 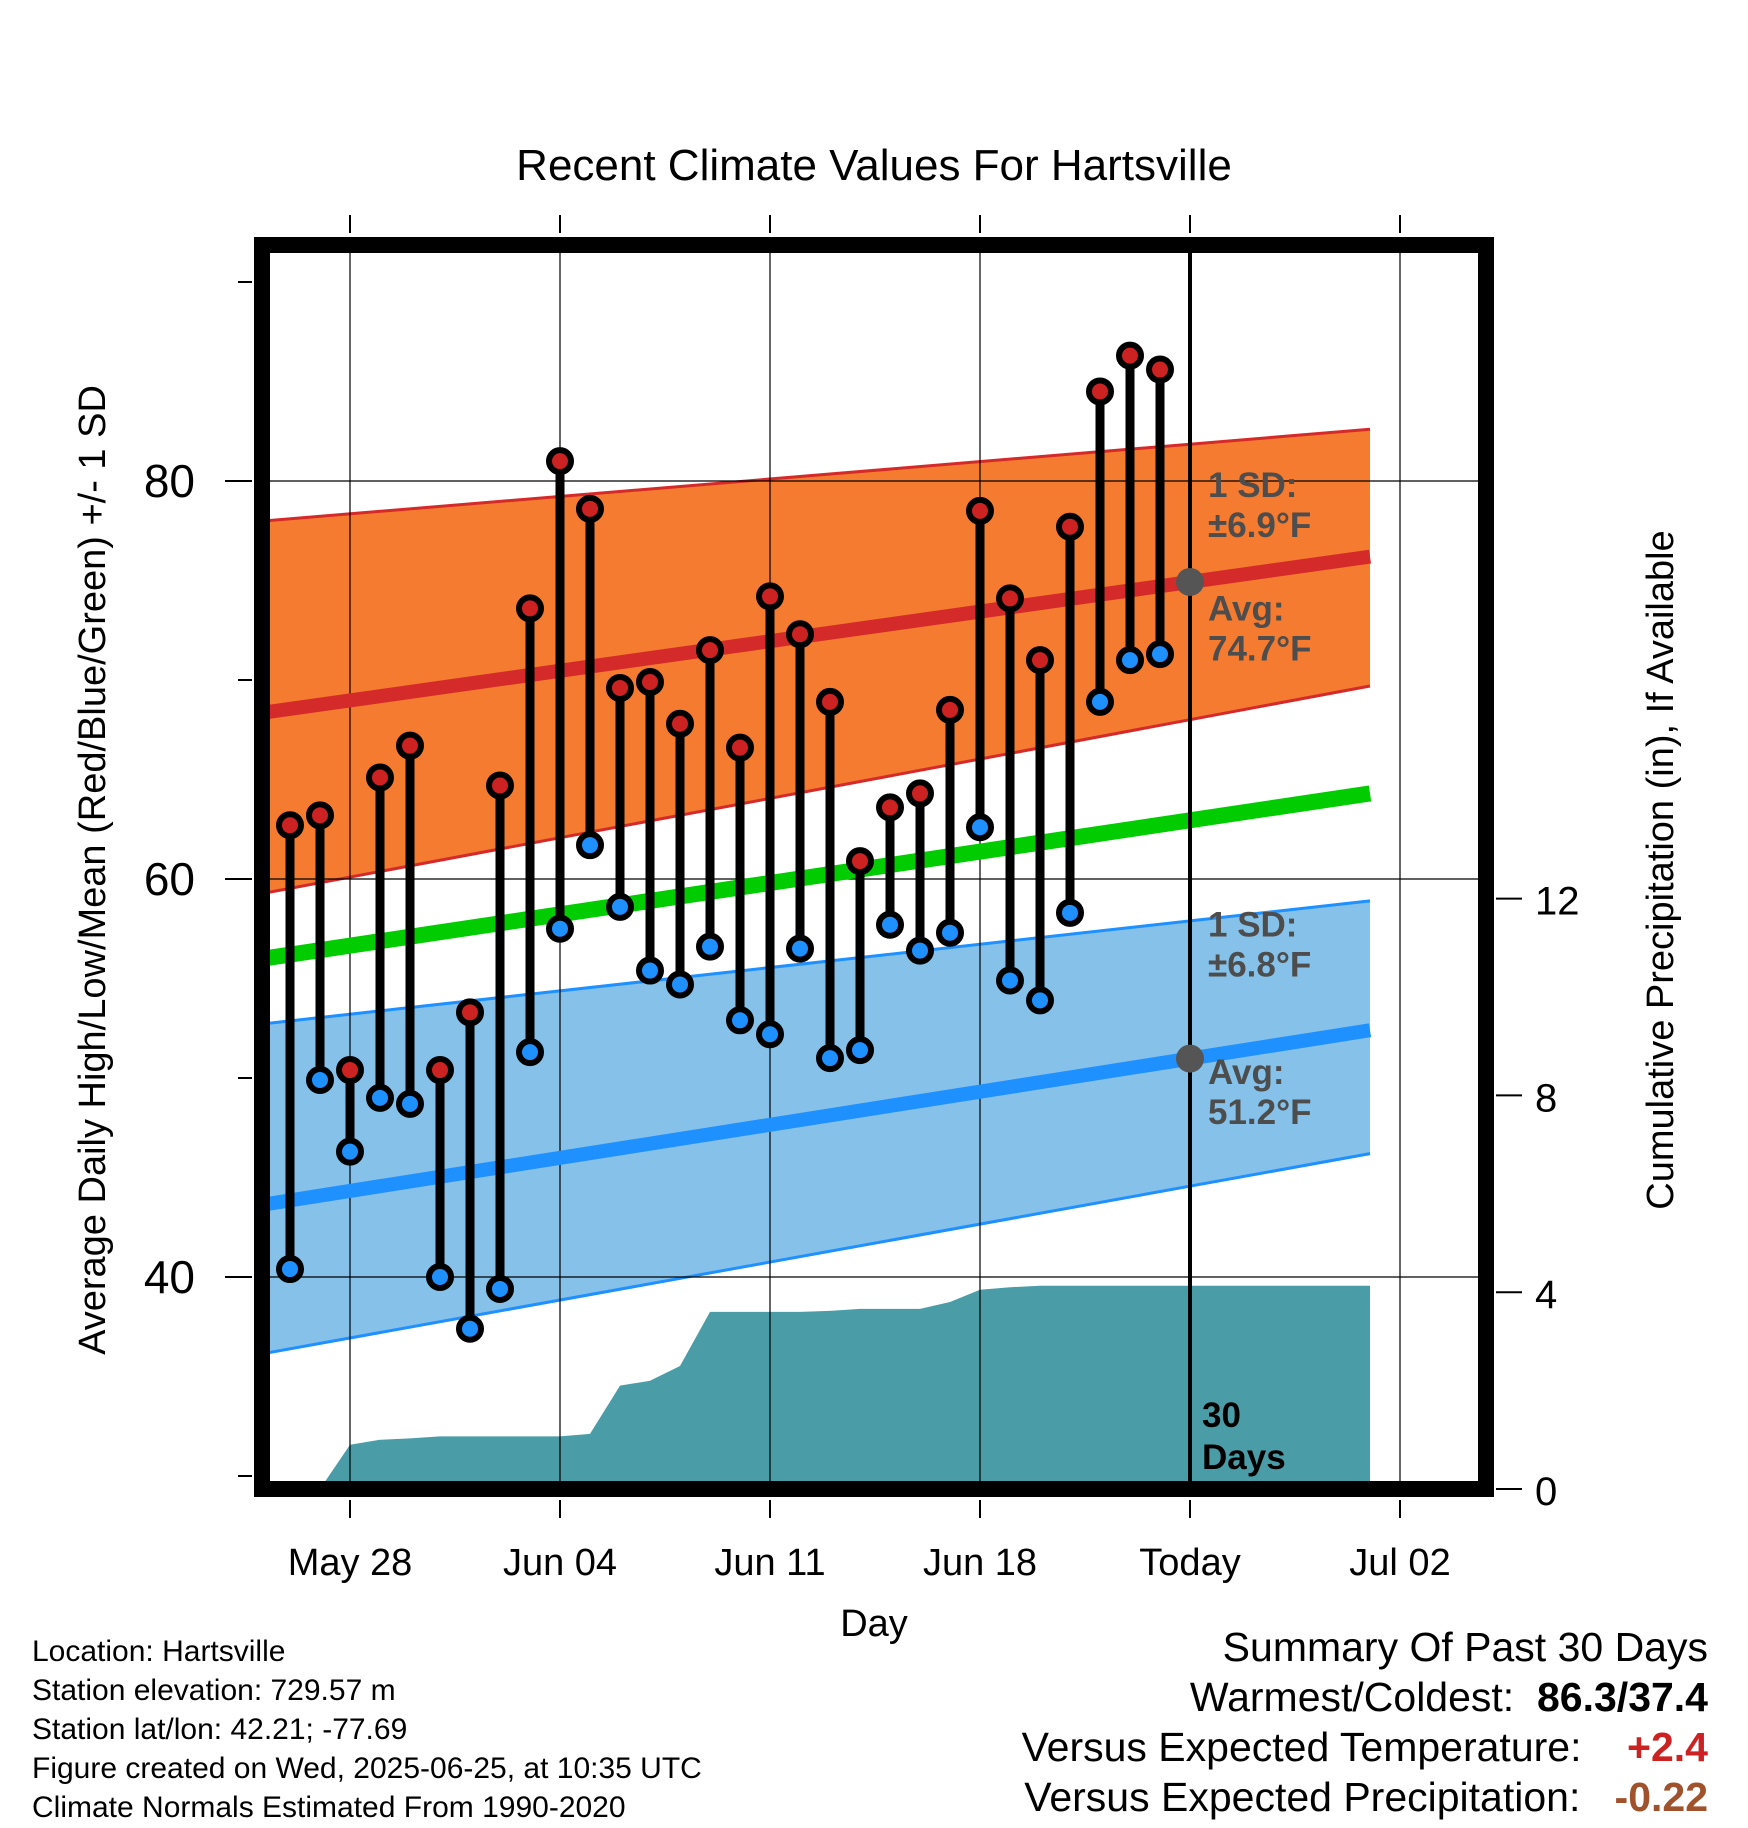 What do you see at coordinates (980, 1563) in the screenshot?
I see `x-tick-label: Jun 18` at bounding box center [980, 1563].